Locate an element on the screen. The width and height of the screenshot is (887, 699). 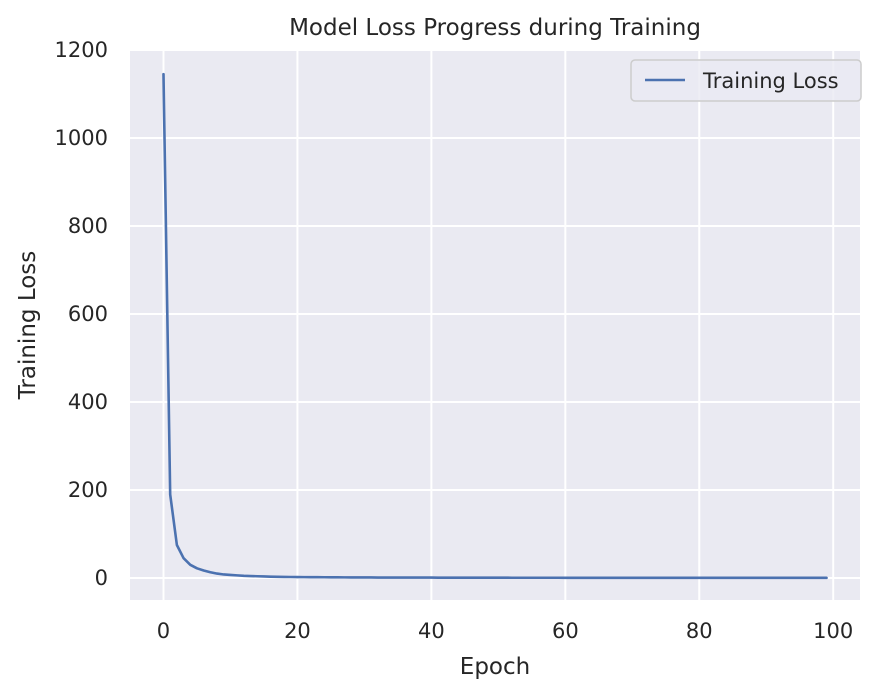
x-tick-label: 60 is located at coordinates (565, 631).